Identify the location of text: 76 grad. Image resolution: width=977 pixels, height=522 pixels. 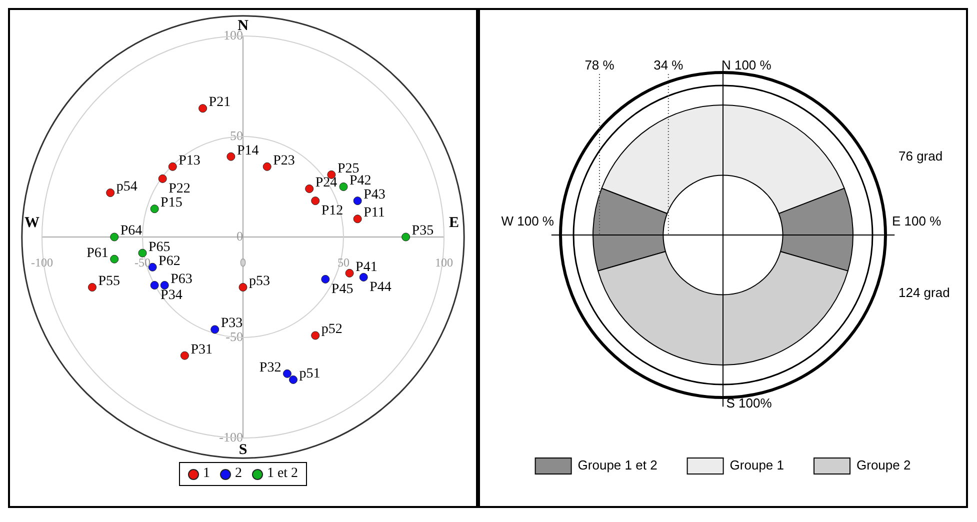
(920, 156).